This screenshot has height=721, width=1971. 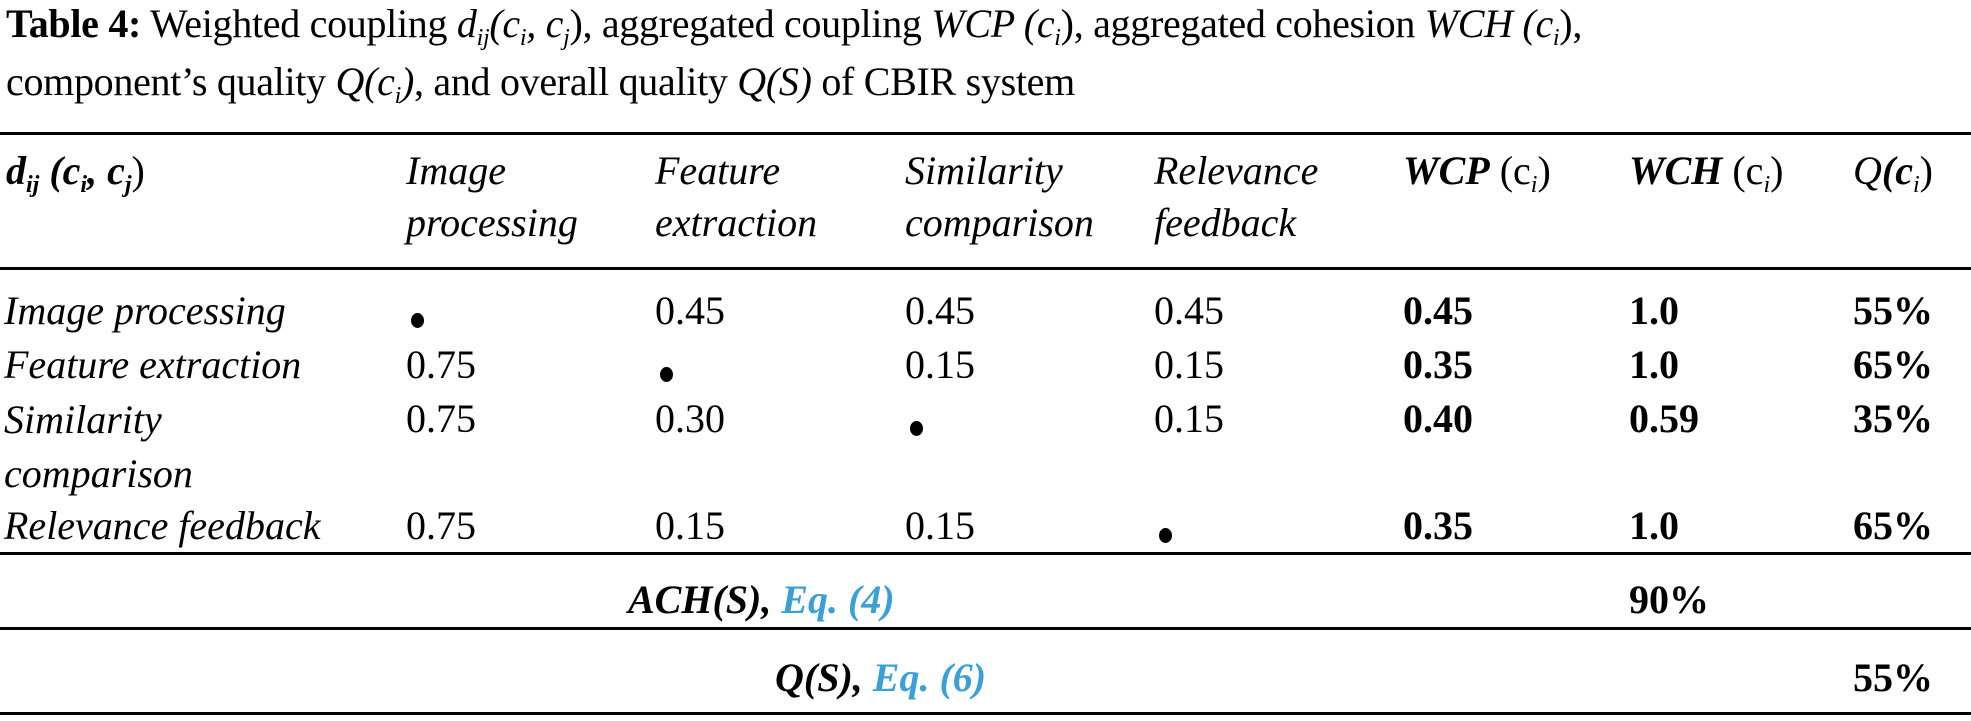 What do you see at coordinates (162, 525) in the screenshot?
I see `row-label-relevance-feedback: Relevance feedback` at bounding box center [162, 525].